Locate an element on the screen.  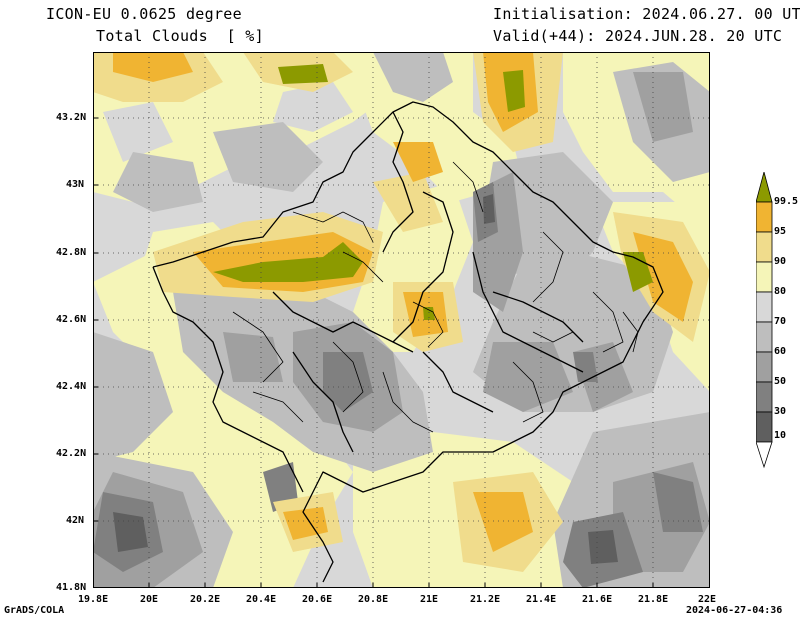
lon-label: 21.2E is located at coordinates (485, 599).